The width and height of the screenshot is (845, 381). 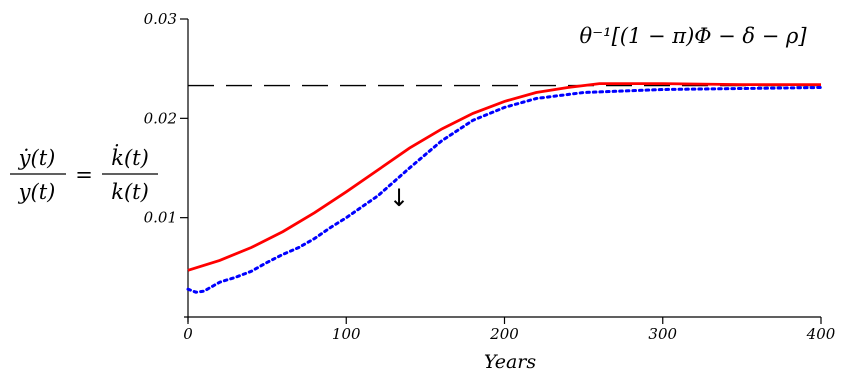 What do you see at coordinates (166, 166) in the screenshot?
I see `y-axis: 0.01 0.02 0.03` at bounding box center [166, 166].